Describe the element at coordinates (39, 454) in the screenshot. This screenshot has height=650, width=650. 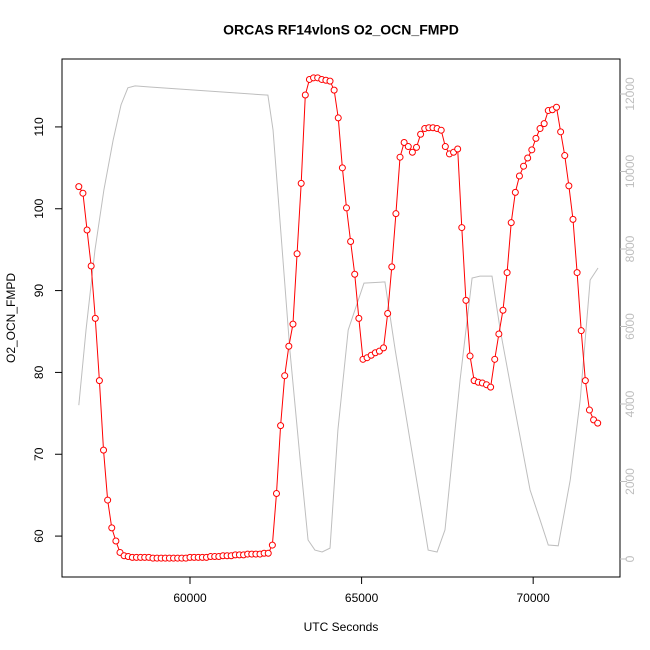
I see `y-tick-label: 70` at that location.